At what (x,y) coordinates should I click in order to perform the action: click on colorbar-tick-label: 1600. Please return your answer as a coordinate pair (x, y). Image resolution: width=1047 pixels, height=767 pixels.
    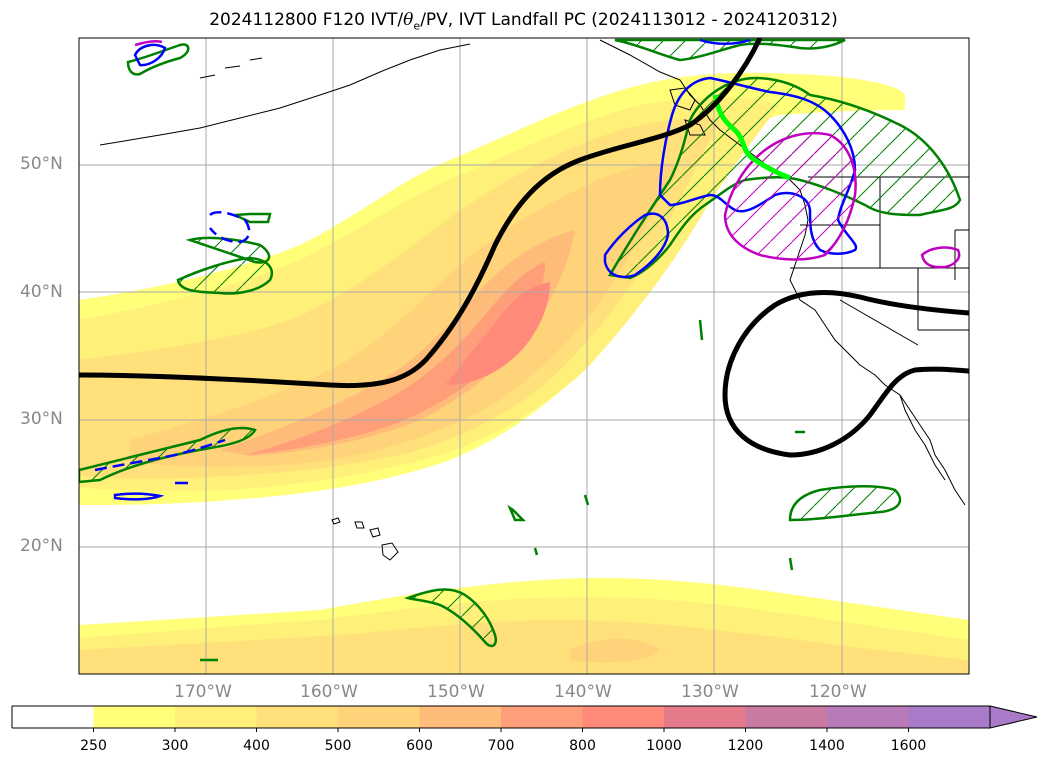
    Looking at the image, I should click on (908, 746).